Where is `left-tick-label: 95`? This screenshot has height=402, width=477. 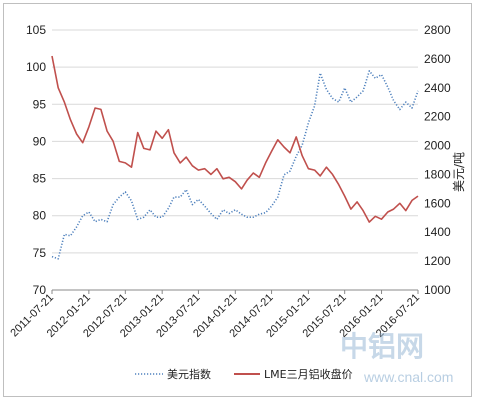 left-tick-label: 95 is located at coordinates (40, 104).